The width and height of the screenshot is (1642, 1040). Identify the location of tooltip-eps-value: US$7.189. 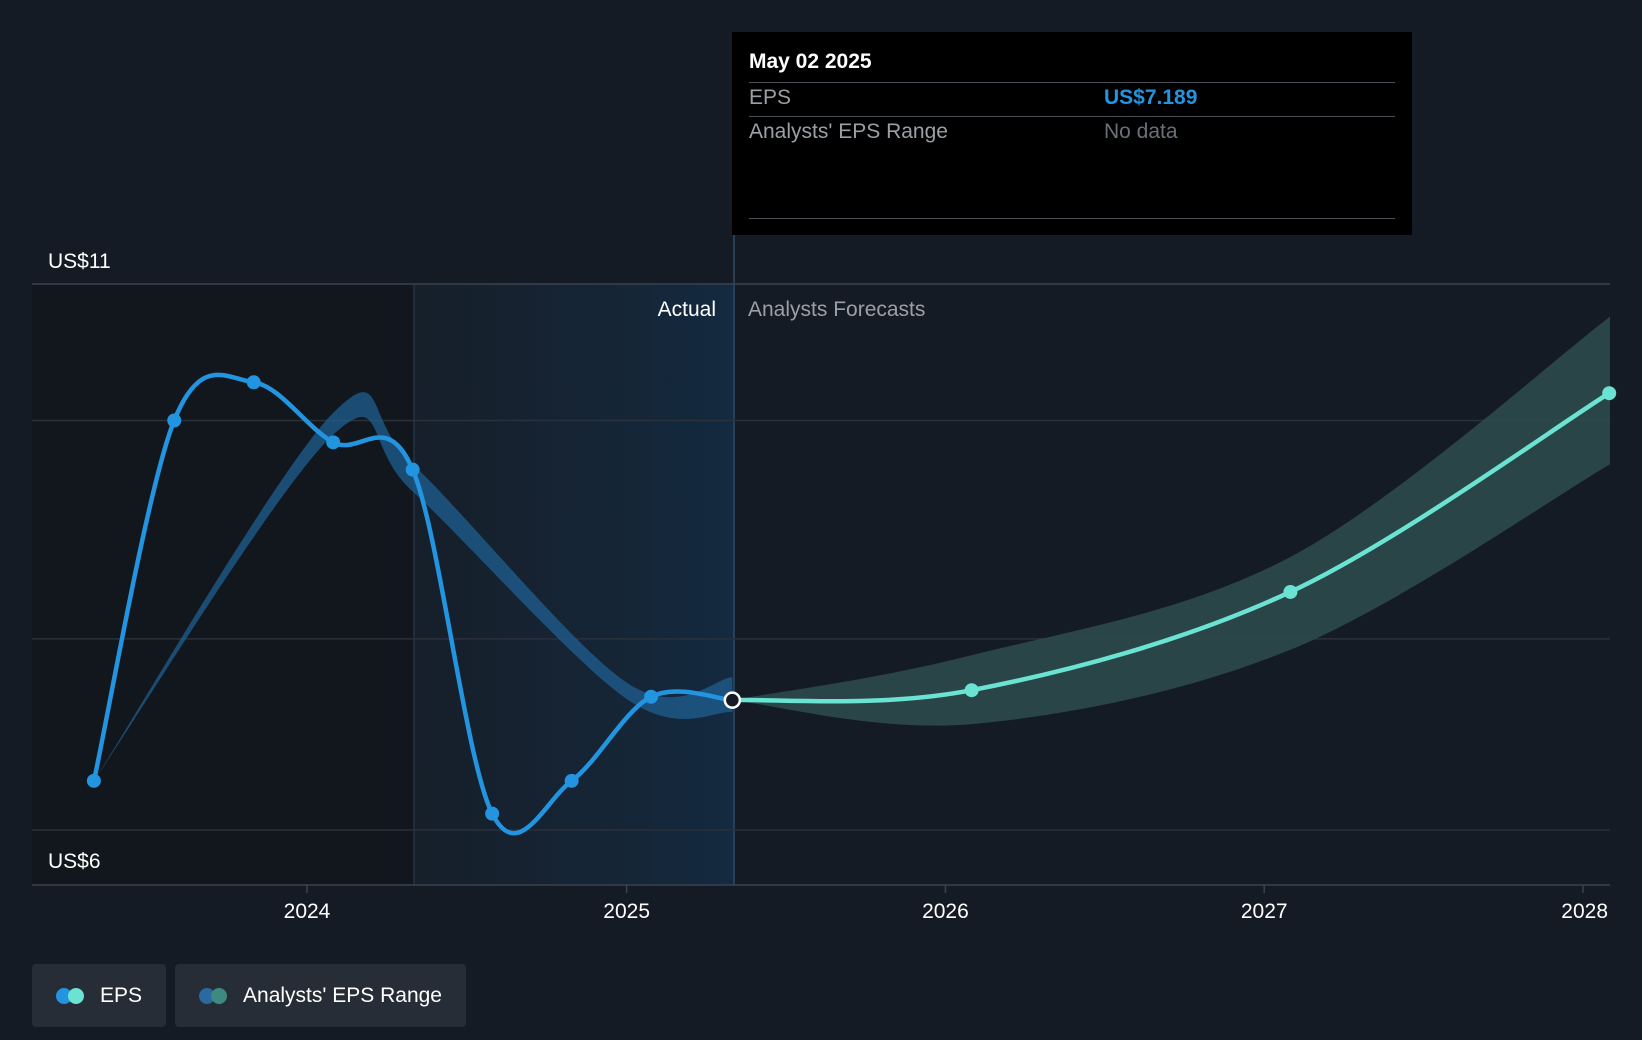
(1151, 97).